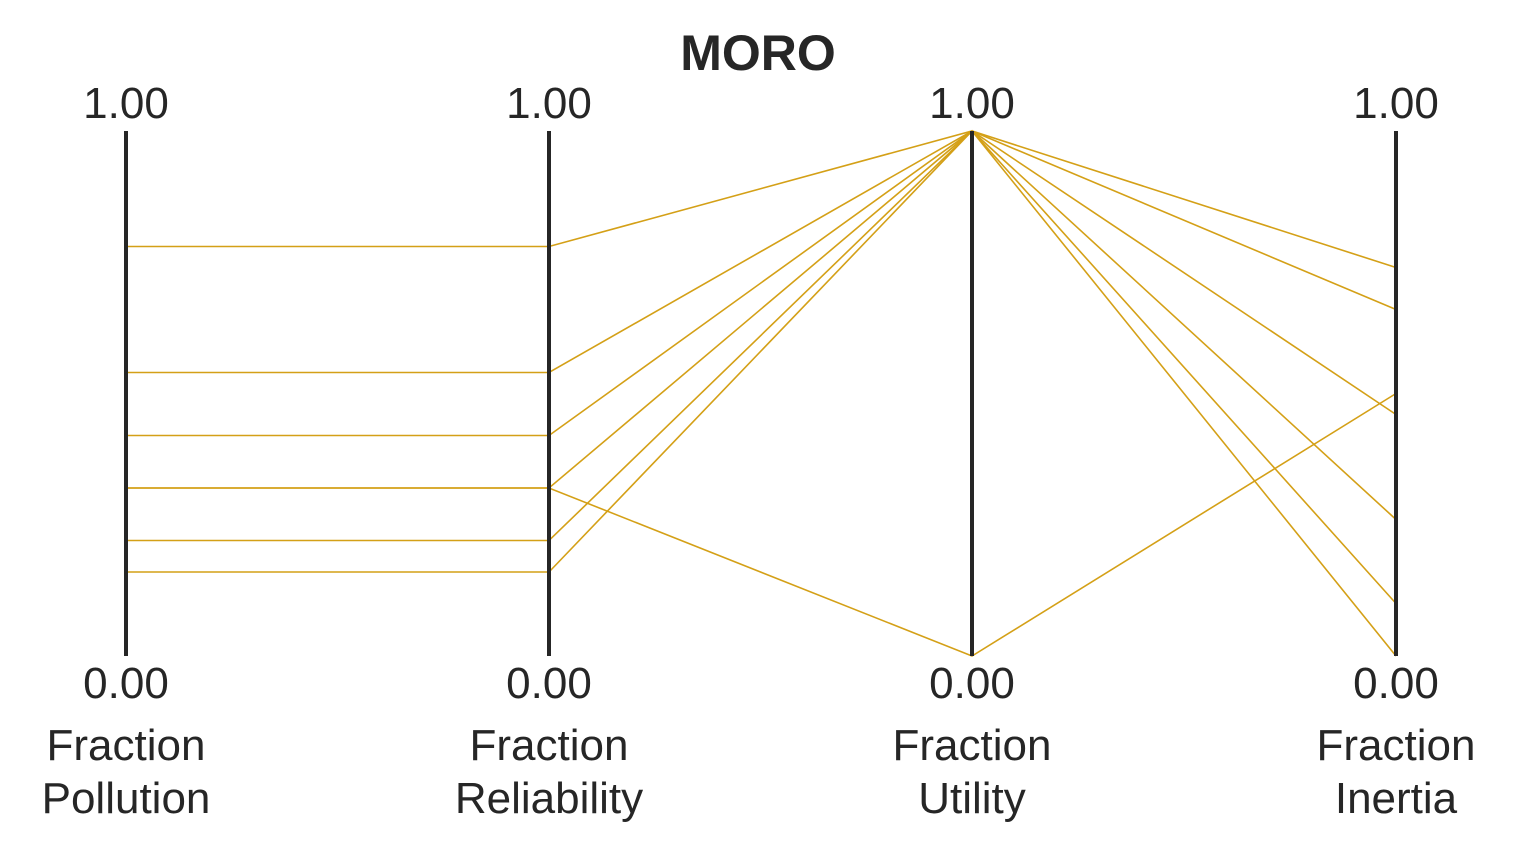 This screenshot has width=1516, height=852. Describe the element at coordinates (549, 745) in the screenshot. I see `axis-2-label-line1: Fraction` at that location.